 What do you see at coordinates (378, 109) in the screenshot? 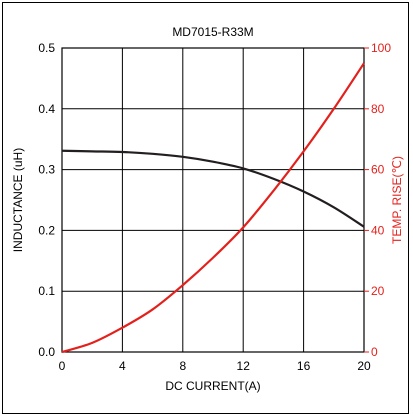
I see `y2-tick-label: 80` at bounding box center [378, 109].